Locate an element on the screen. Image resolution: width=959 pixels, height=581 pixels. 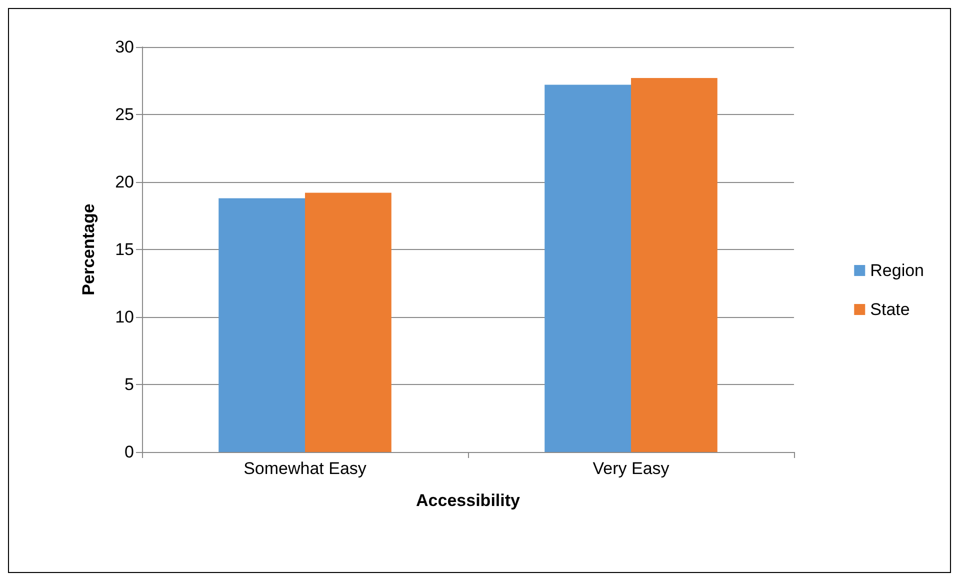
y-tick-label: 30 is located at coordinates (124, 47).